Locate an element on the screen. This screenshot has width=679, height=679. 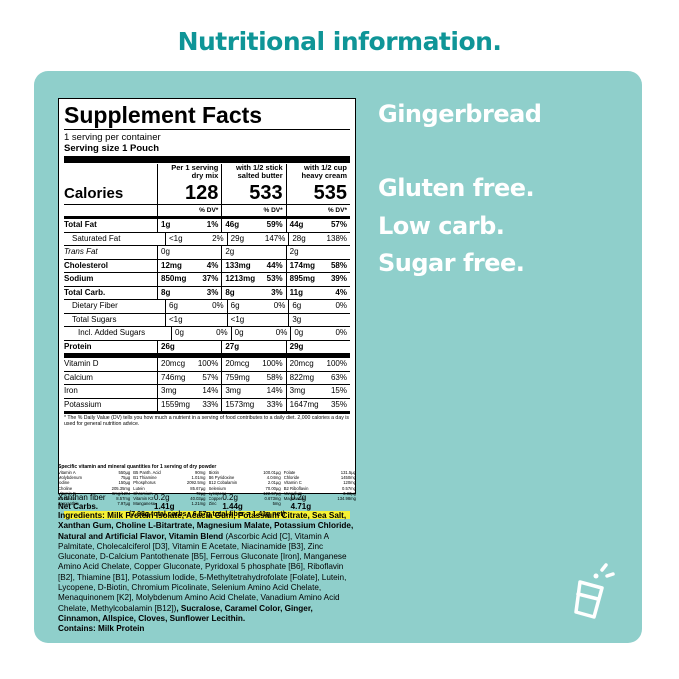
amount: 895mg is located at coordinates (302, 278).